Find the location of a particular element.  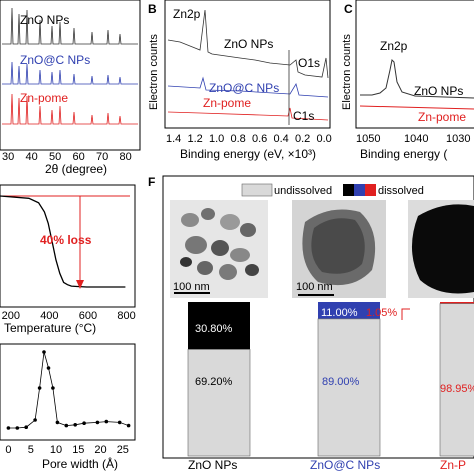

legend-dissolved-label: dissolved is located at coordinates (401, 191).